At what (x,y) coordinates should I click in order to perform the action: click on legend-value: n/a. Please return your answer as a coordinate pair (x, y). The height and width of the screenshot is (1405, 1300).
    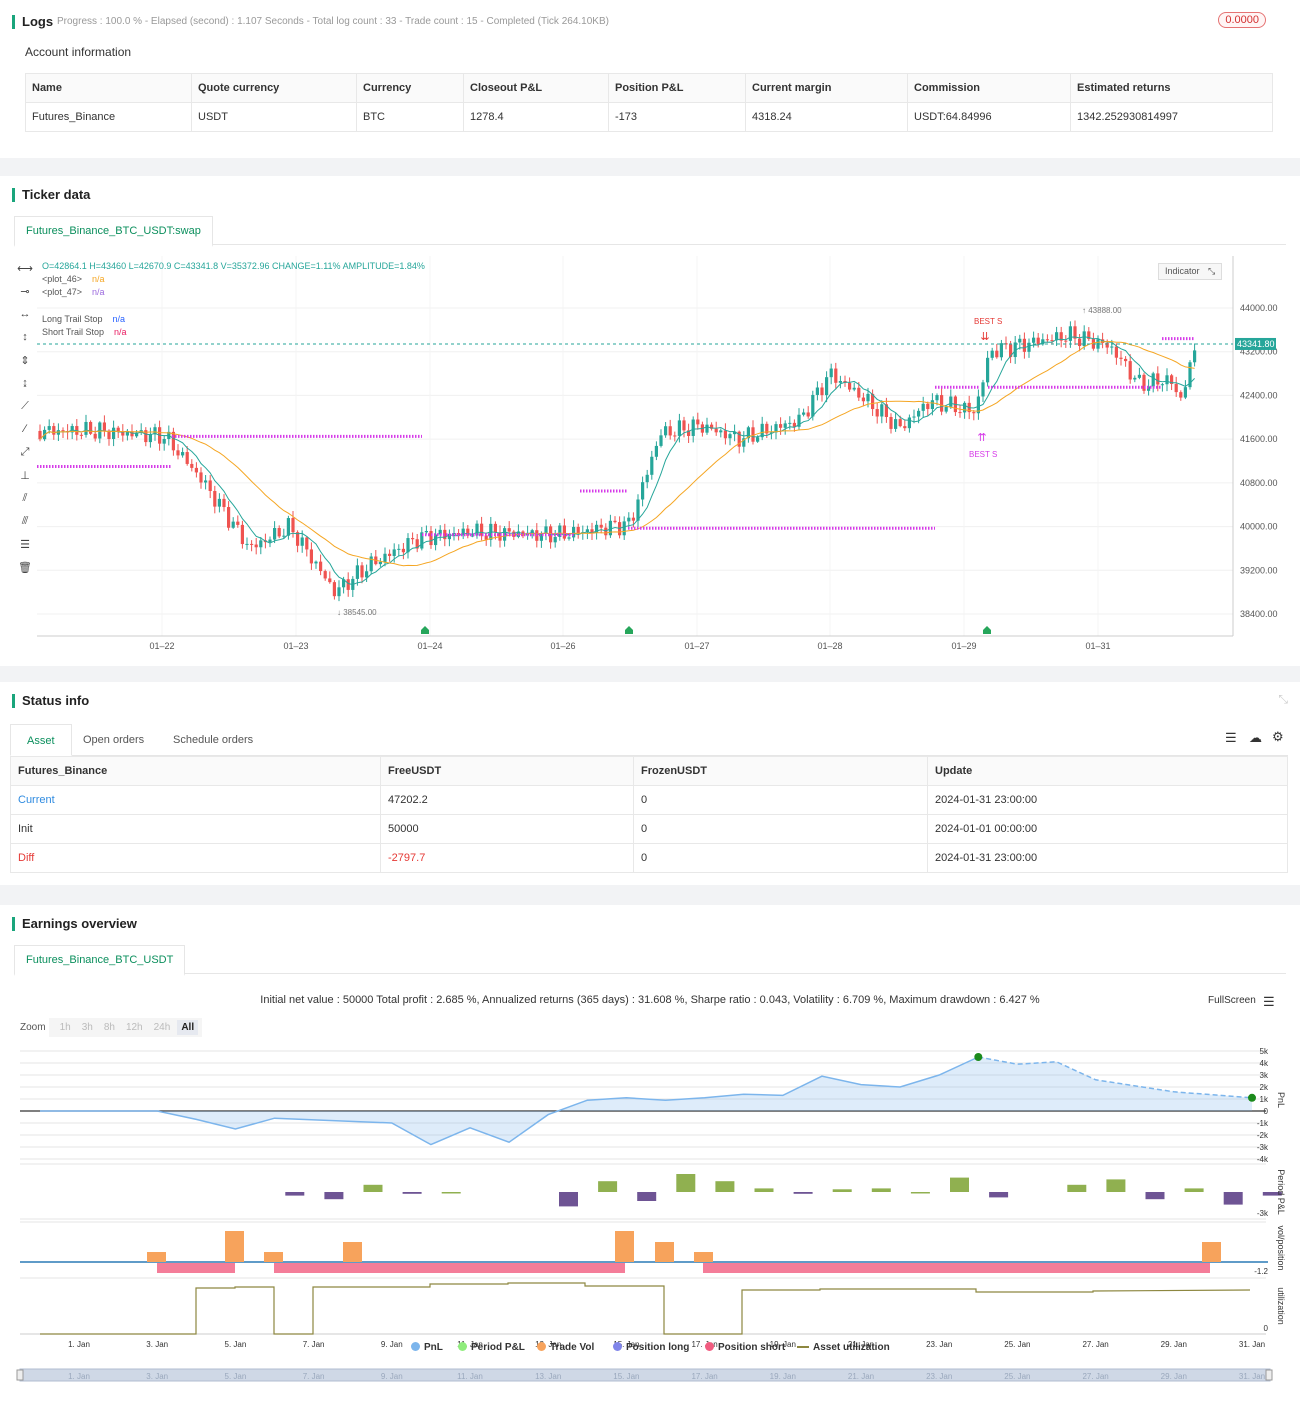
    Looking at the image, I should click on (119, 319).